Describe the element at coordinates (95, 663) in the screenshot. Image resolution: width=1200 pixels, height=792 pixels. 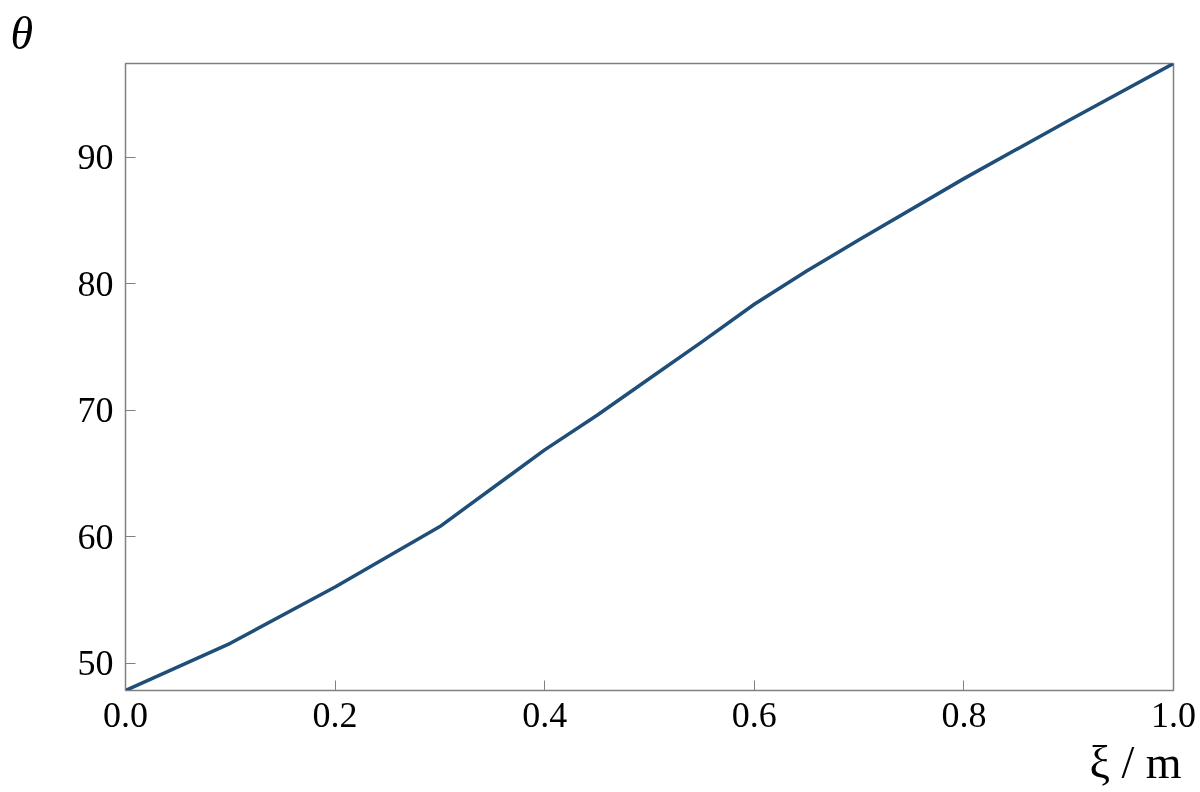
I see `y-tick-label: 50` at that location.